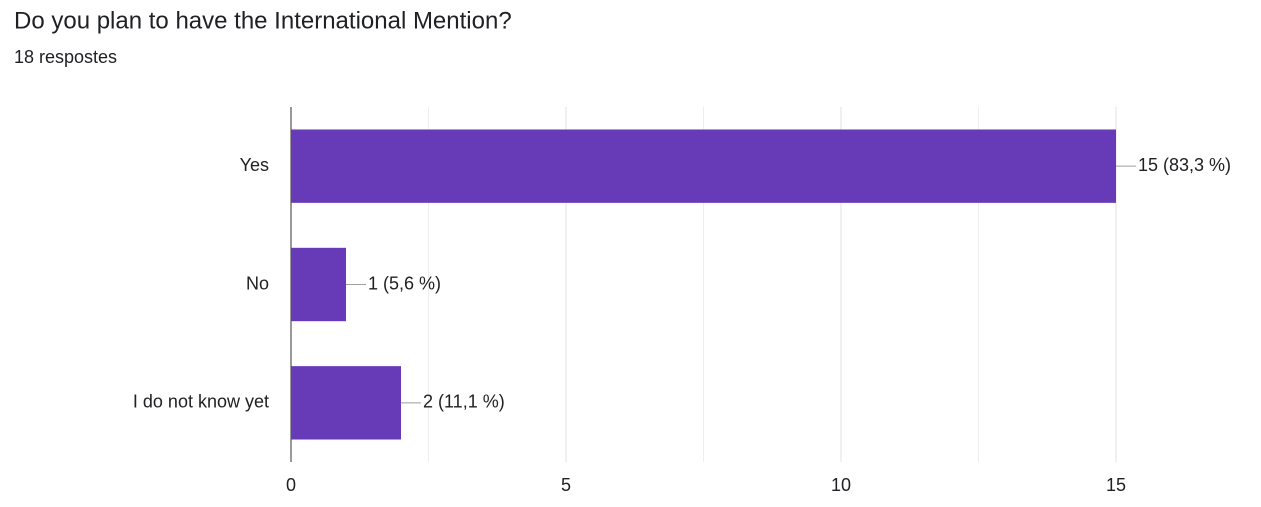 This screenshot has width=1261, height=507. What do you see at coordinates (464, 402) in the screenshot?
I see `value-label: 2 (11,1 %)` at bounding box center [464, 402].